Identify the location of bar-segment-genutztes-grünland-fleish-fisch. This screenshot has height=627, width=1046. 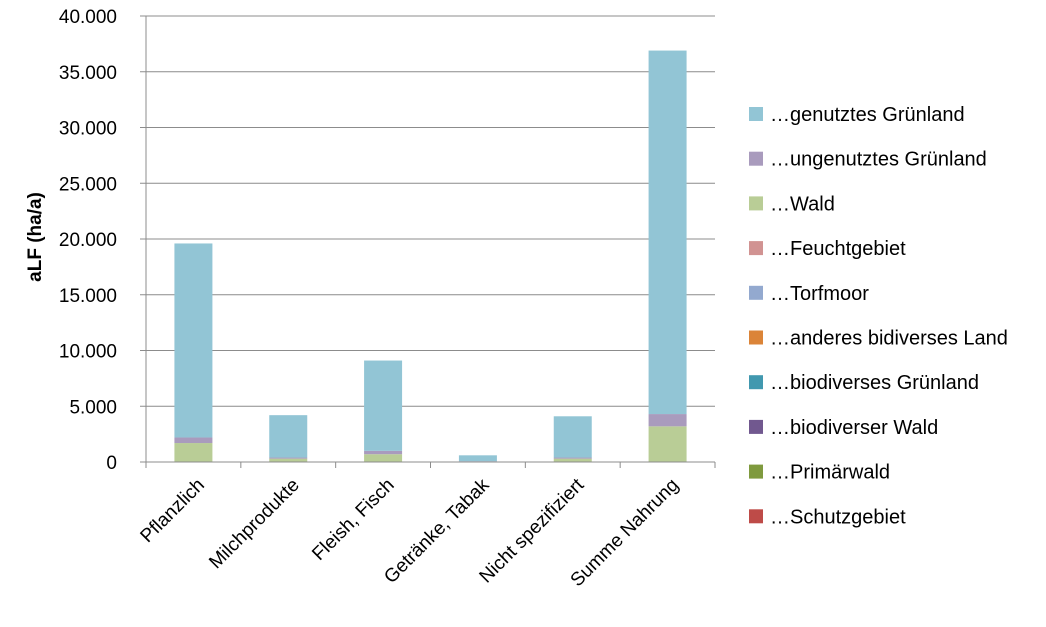
(383, 406).